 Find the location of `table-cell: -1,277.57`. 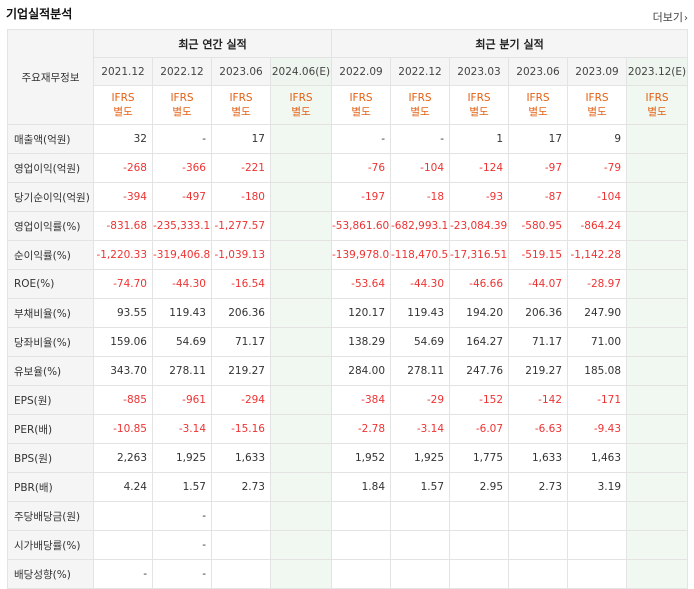

table-cell: -1,277.57 is located at coordinates (241, 226).